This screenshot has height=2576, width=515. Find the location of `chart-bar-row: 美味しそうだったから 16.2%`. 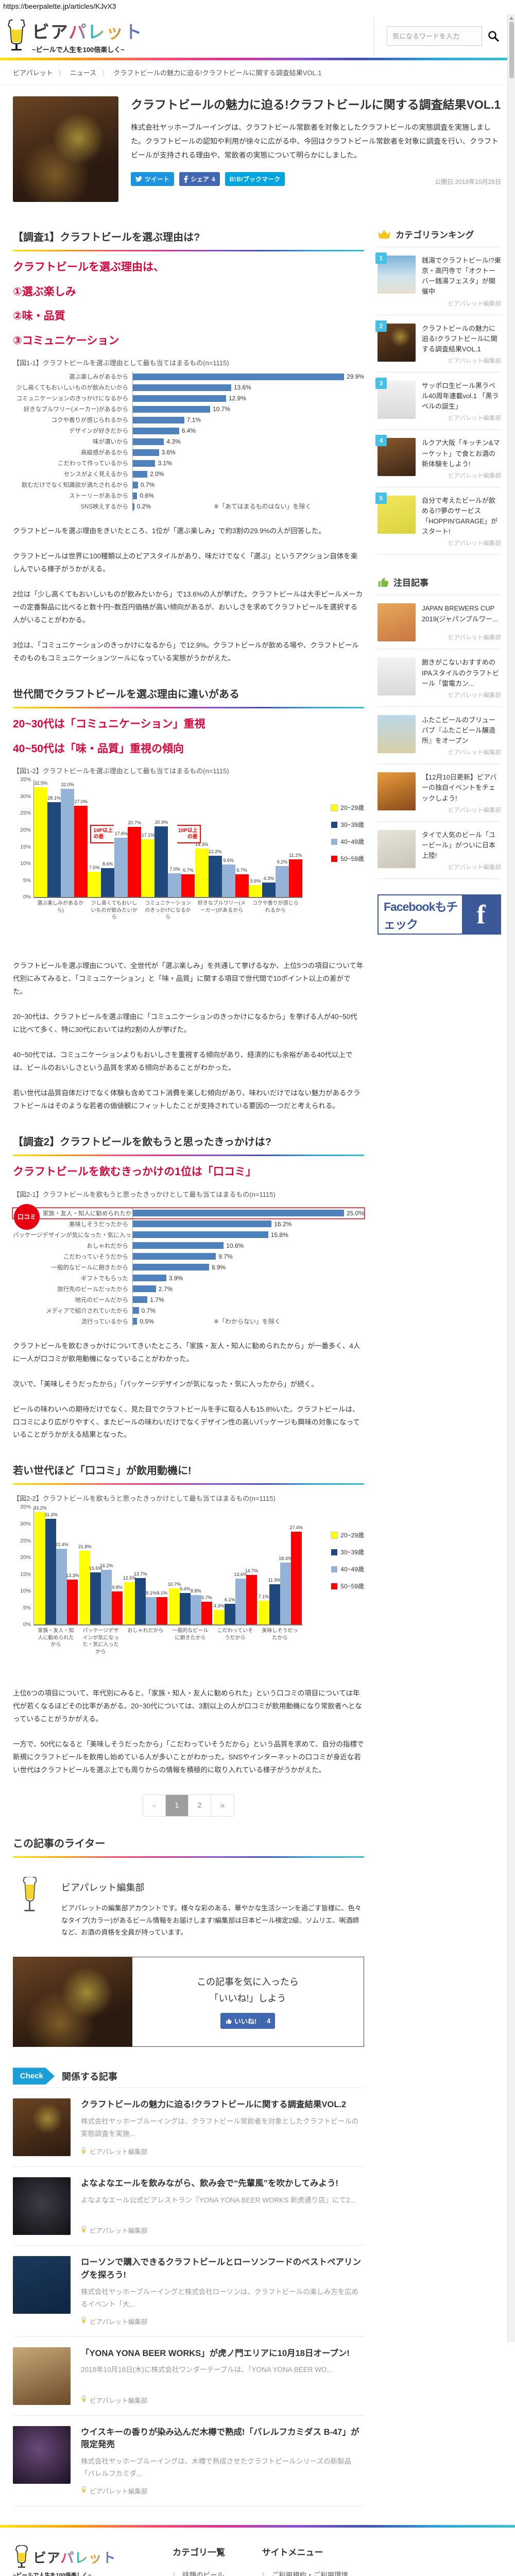

chart-bar-row: 美味しそうだったから 16.2% is located at coordinates (189, 1223).